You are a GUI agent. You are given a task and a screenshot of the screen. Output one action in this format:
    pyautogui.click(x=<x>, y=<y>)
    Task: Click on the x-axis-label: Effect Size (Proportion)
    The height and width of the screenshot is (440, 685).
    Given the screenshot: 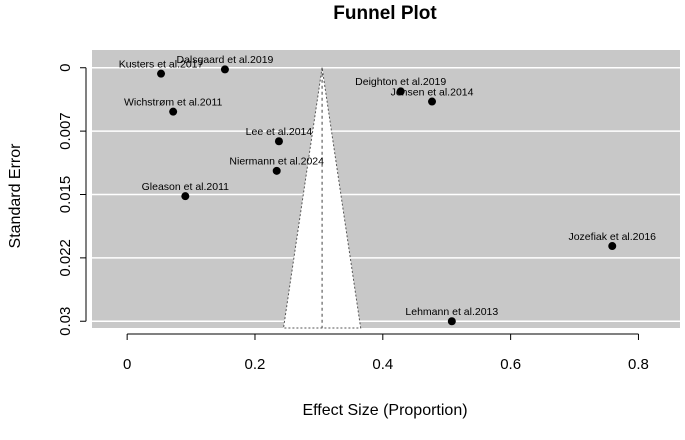 What is the action you would take?
    pyautogui.click(x=384, y=410)
    